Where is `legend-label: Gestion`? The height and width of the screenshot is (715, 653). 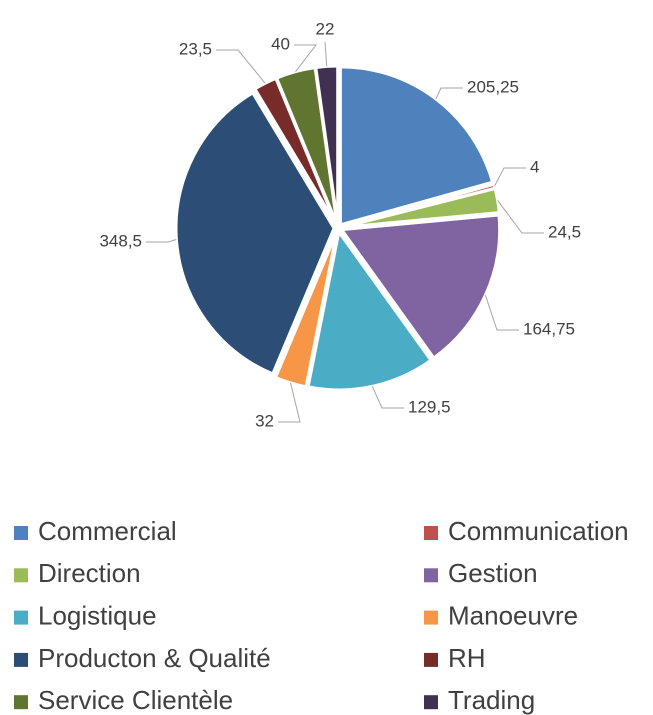 legend-label: Gestion is located at coordinates (493, 573).